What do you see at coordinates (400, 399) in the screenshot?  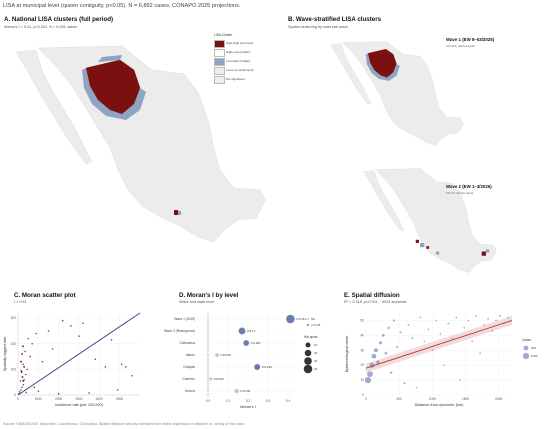 I see `x-tick-label: 500` at bounding box center [400, 399].